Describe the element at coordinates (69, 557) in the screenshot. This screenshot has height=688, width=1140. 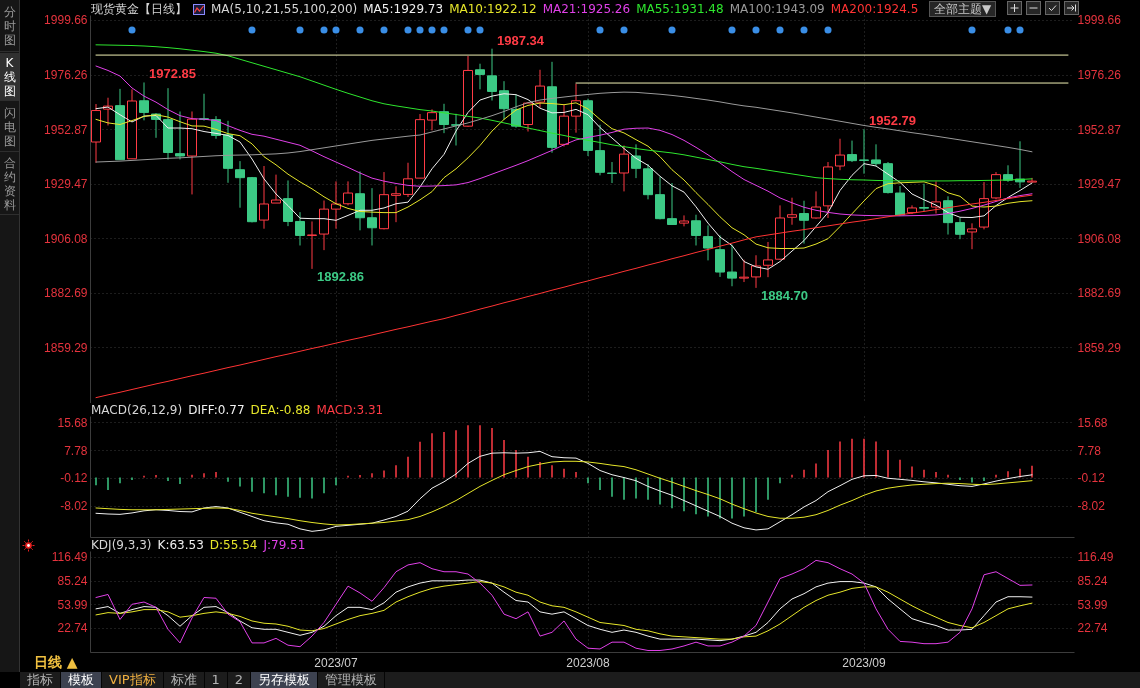
I see `y-tick-label: 116.49` at that location.